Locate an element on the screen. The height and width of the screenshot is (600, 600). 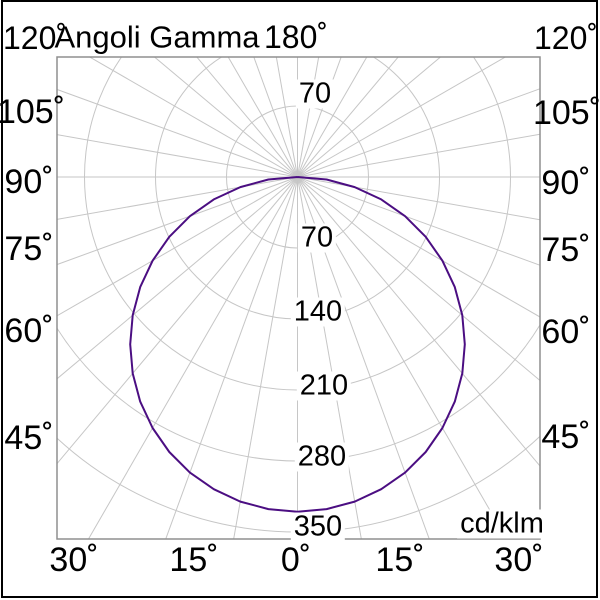
angle-label-bottom-0: 0˚ is located at coordinates (296, 560).